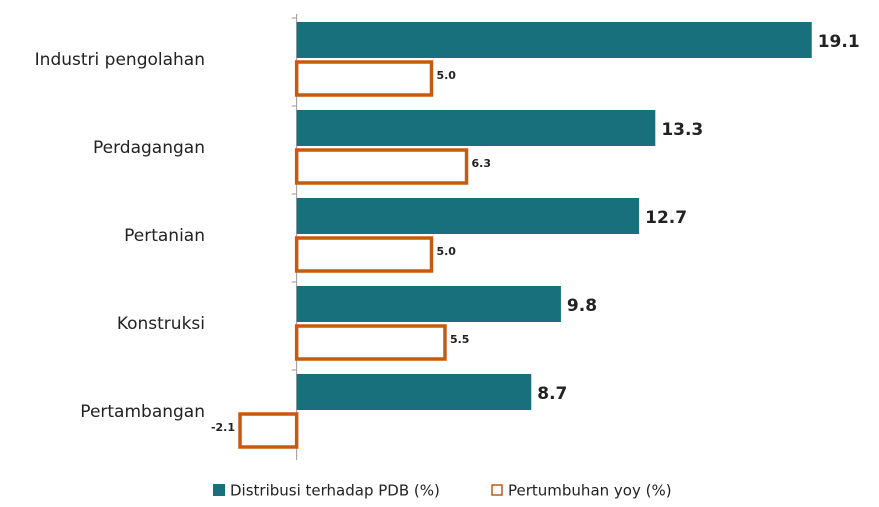 The height and width of the screenshot is (507, 879). Describe the element at coordinates (460, 339) in the screenshot. I see `value-label: 5.5` at that location.